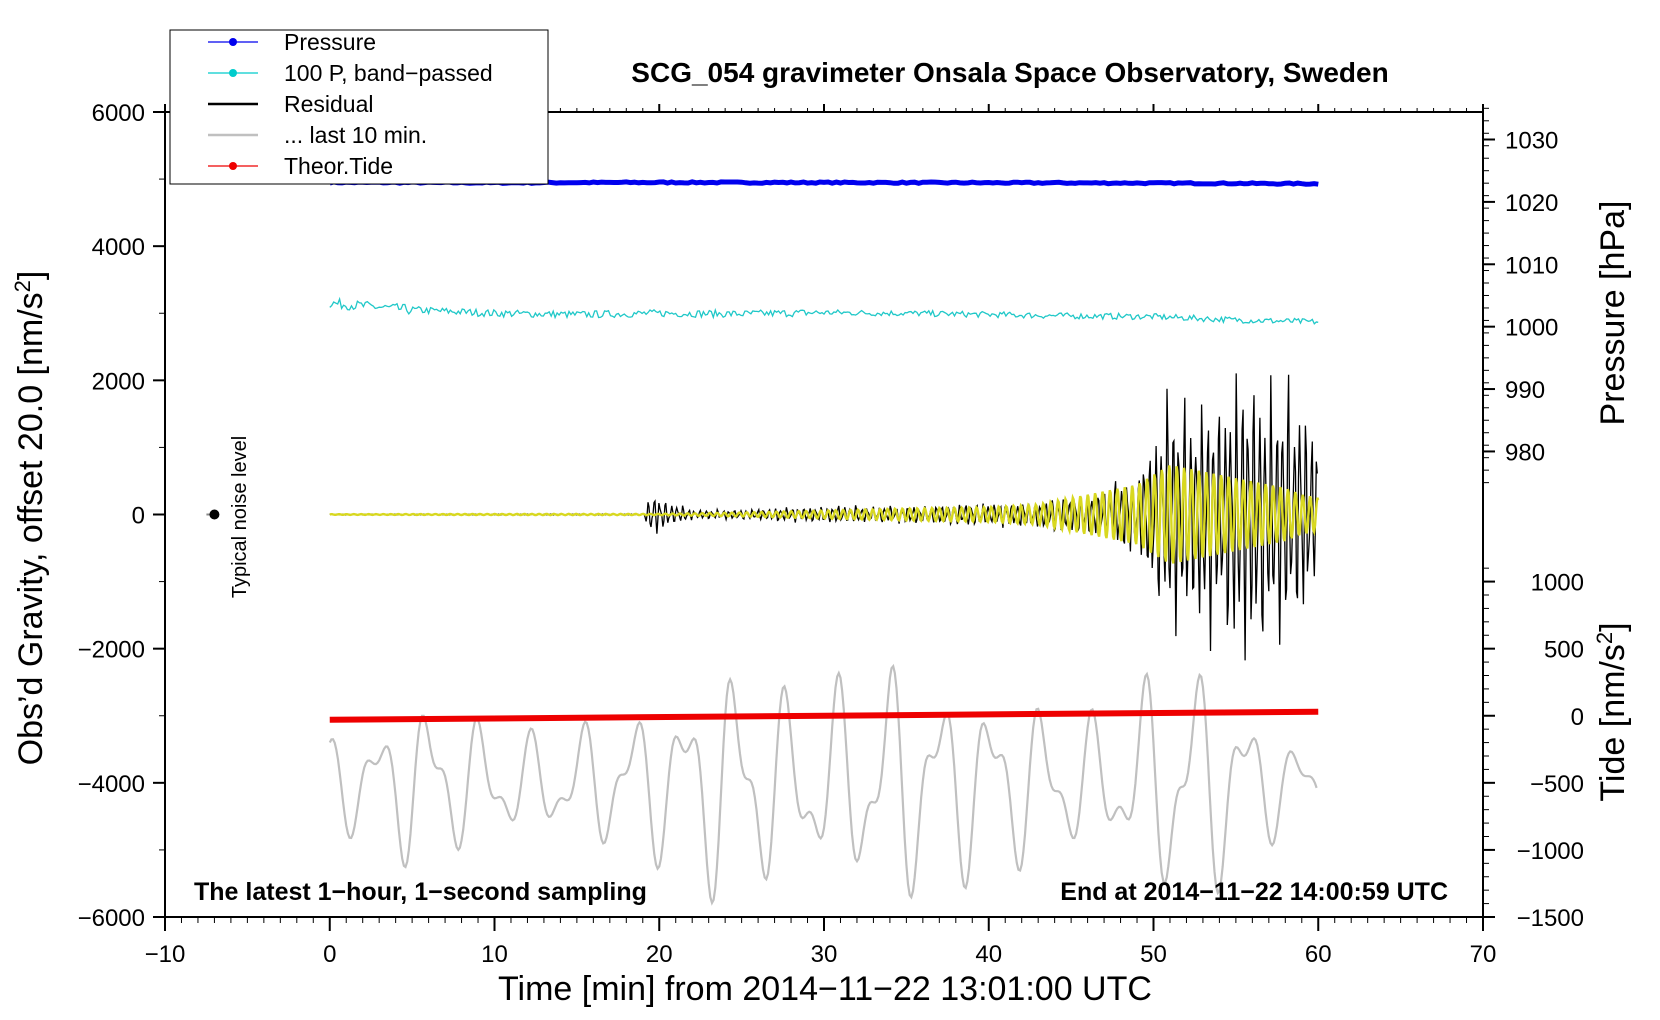 This screenshot has width=1660, height=1020. What do you see at coordinates (1550, 851) in the screenshot?
I see `tide-tick-label: −1000` at bounding box center [1550, 851].